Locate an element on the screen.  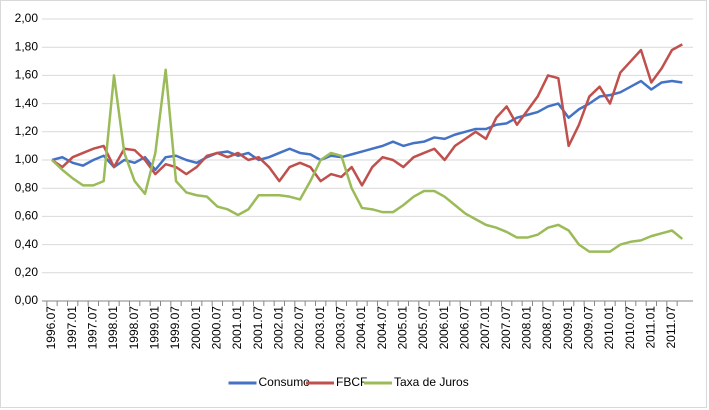
legend-label: Consumo is located at coordinates (285, 382).